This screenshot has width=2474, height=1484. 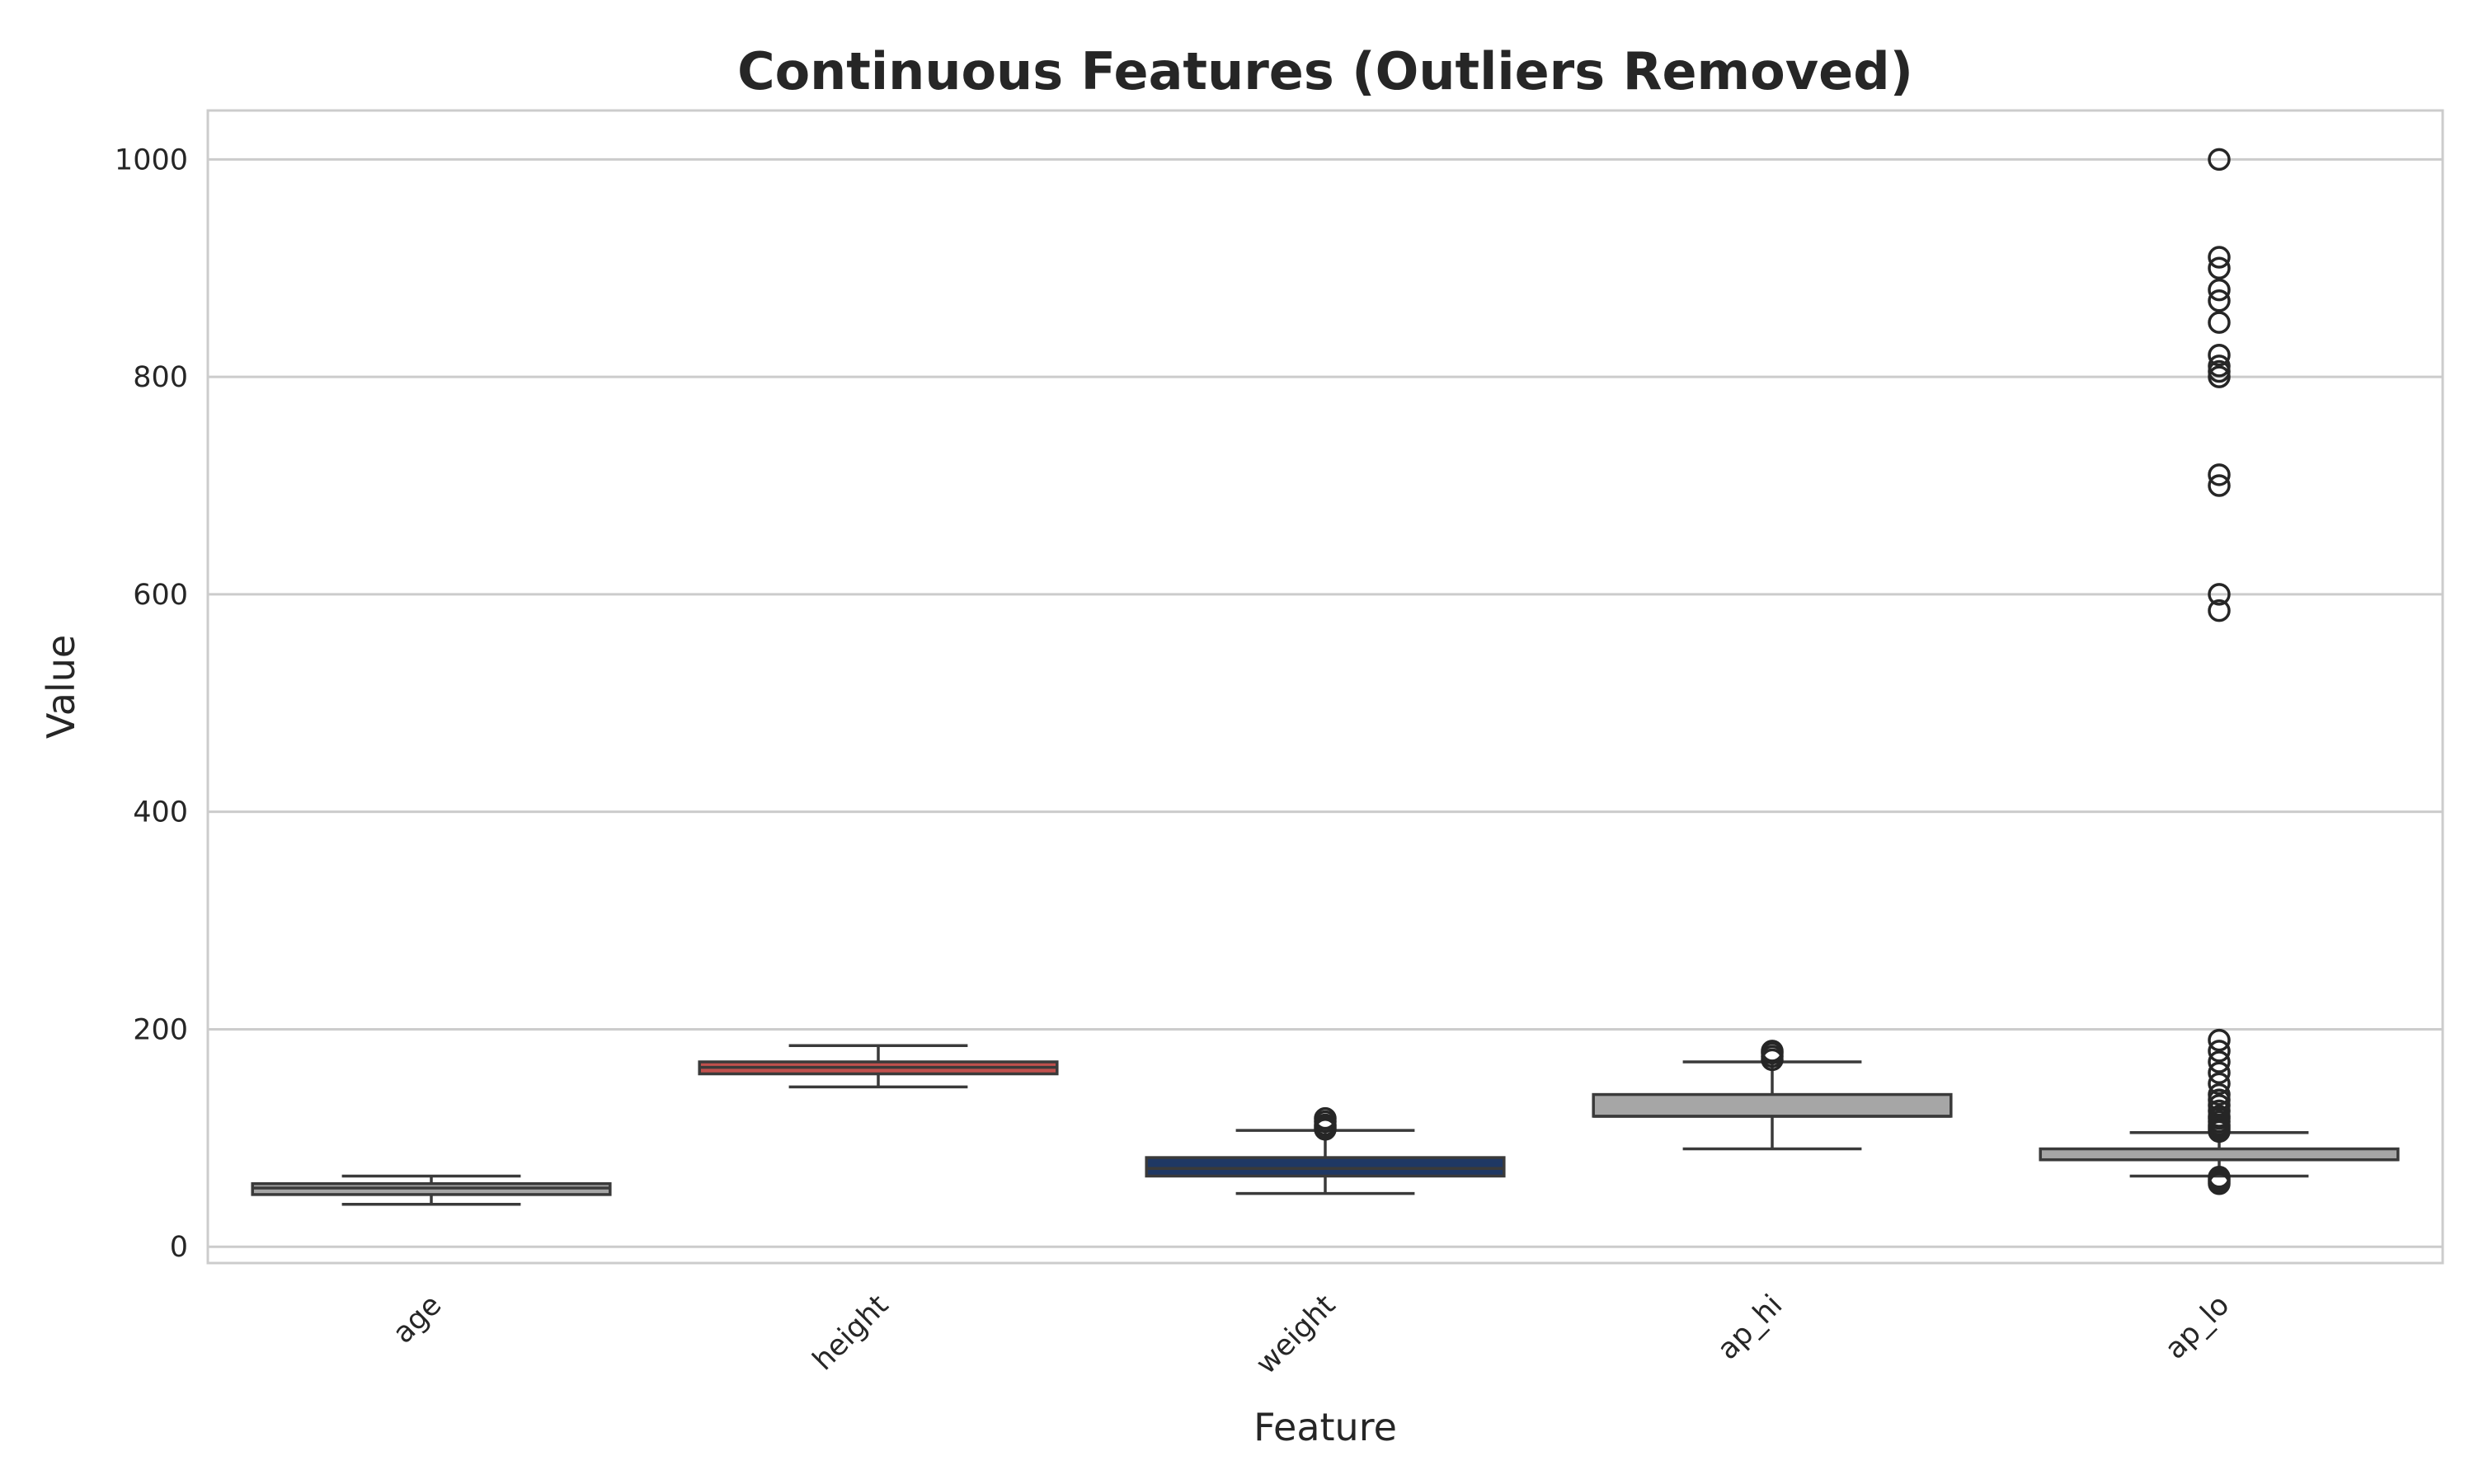 What do you see at coordinates (1325, 71) in the screenshot?
I see `chart-title: Continuous Features (Outliers Removed)` at bounding box center [1325, 71].